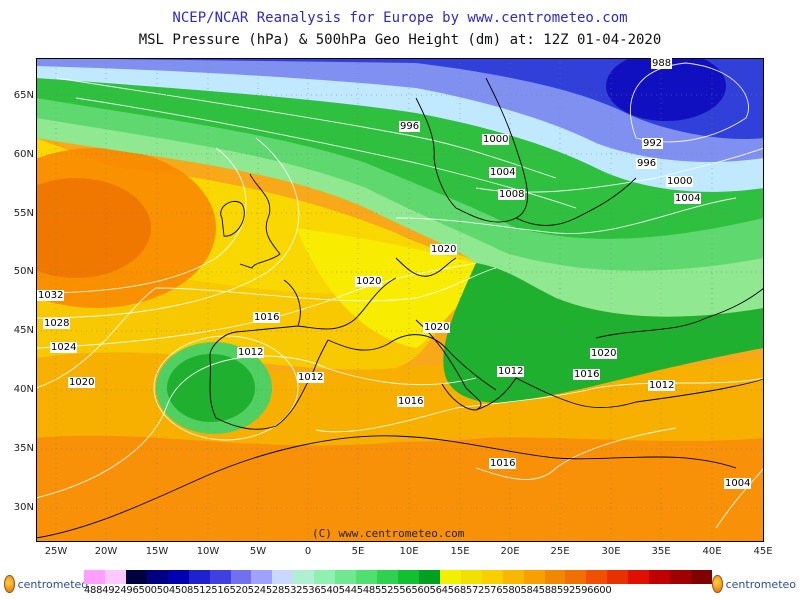 This screenshot has width=800, height=600. I want to click on isobar-label: 1000, so click(680, 181).